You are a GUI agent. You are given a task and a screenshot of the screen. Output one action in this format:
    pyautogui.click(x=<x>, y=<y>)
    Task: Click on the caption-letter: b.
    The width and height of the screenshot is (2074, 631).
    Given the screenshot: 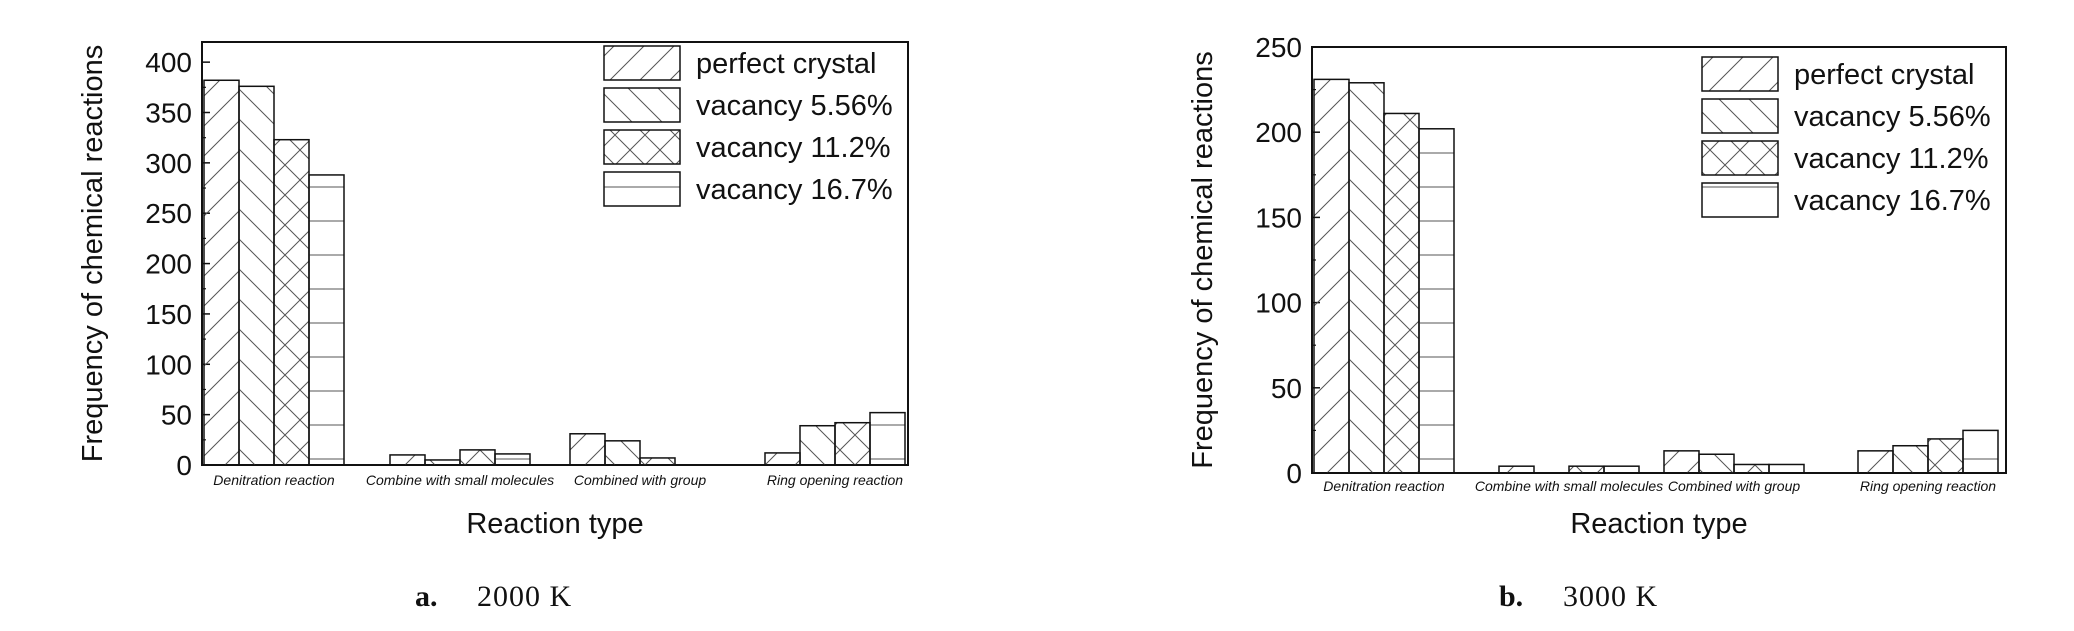 What is the action you would take?
    pyautogui.click(x=1511, y=596)
    